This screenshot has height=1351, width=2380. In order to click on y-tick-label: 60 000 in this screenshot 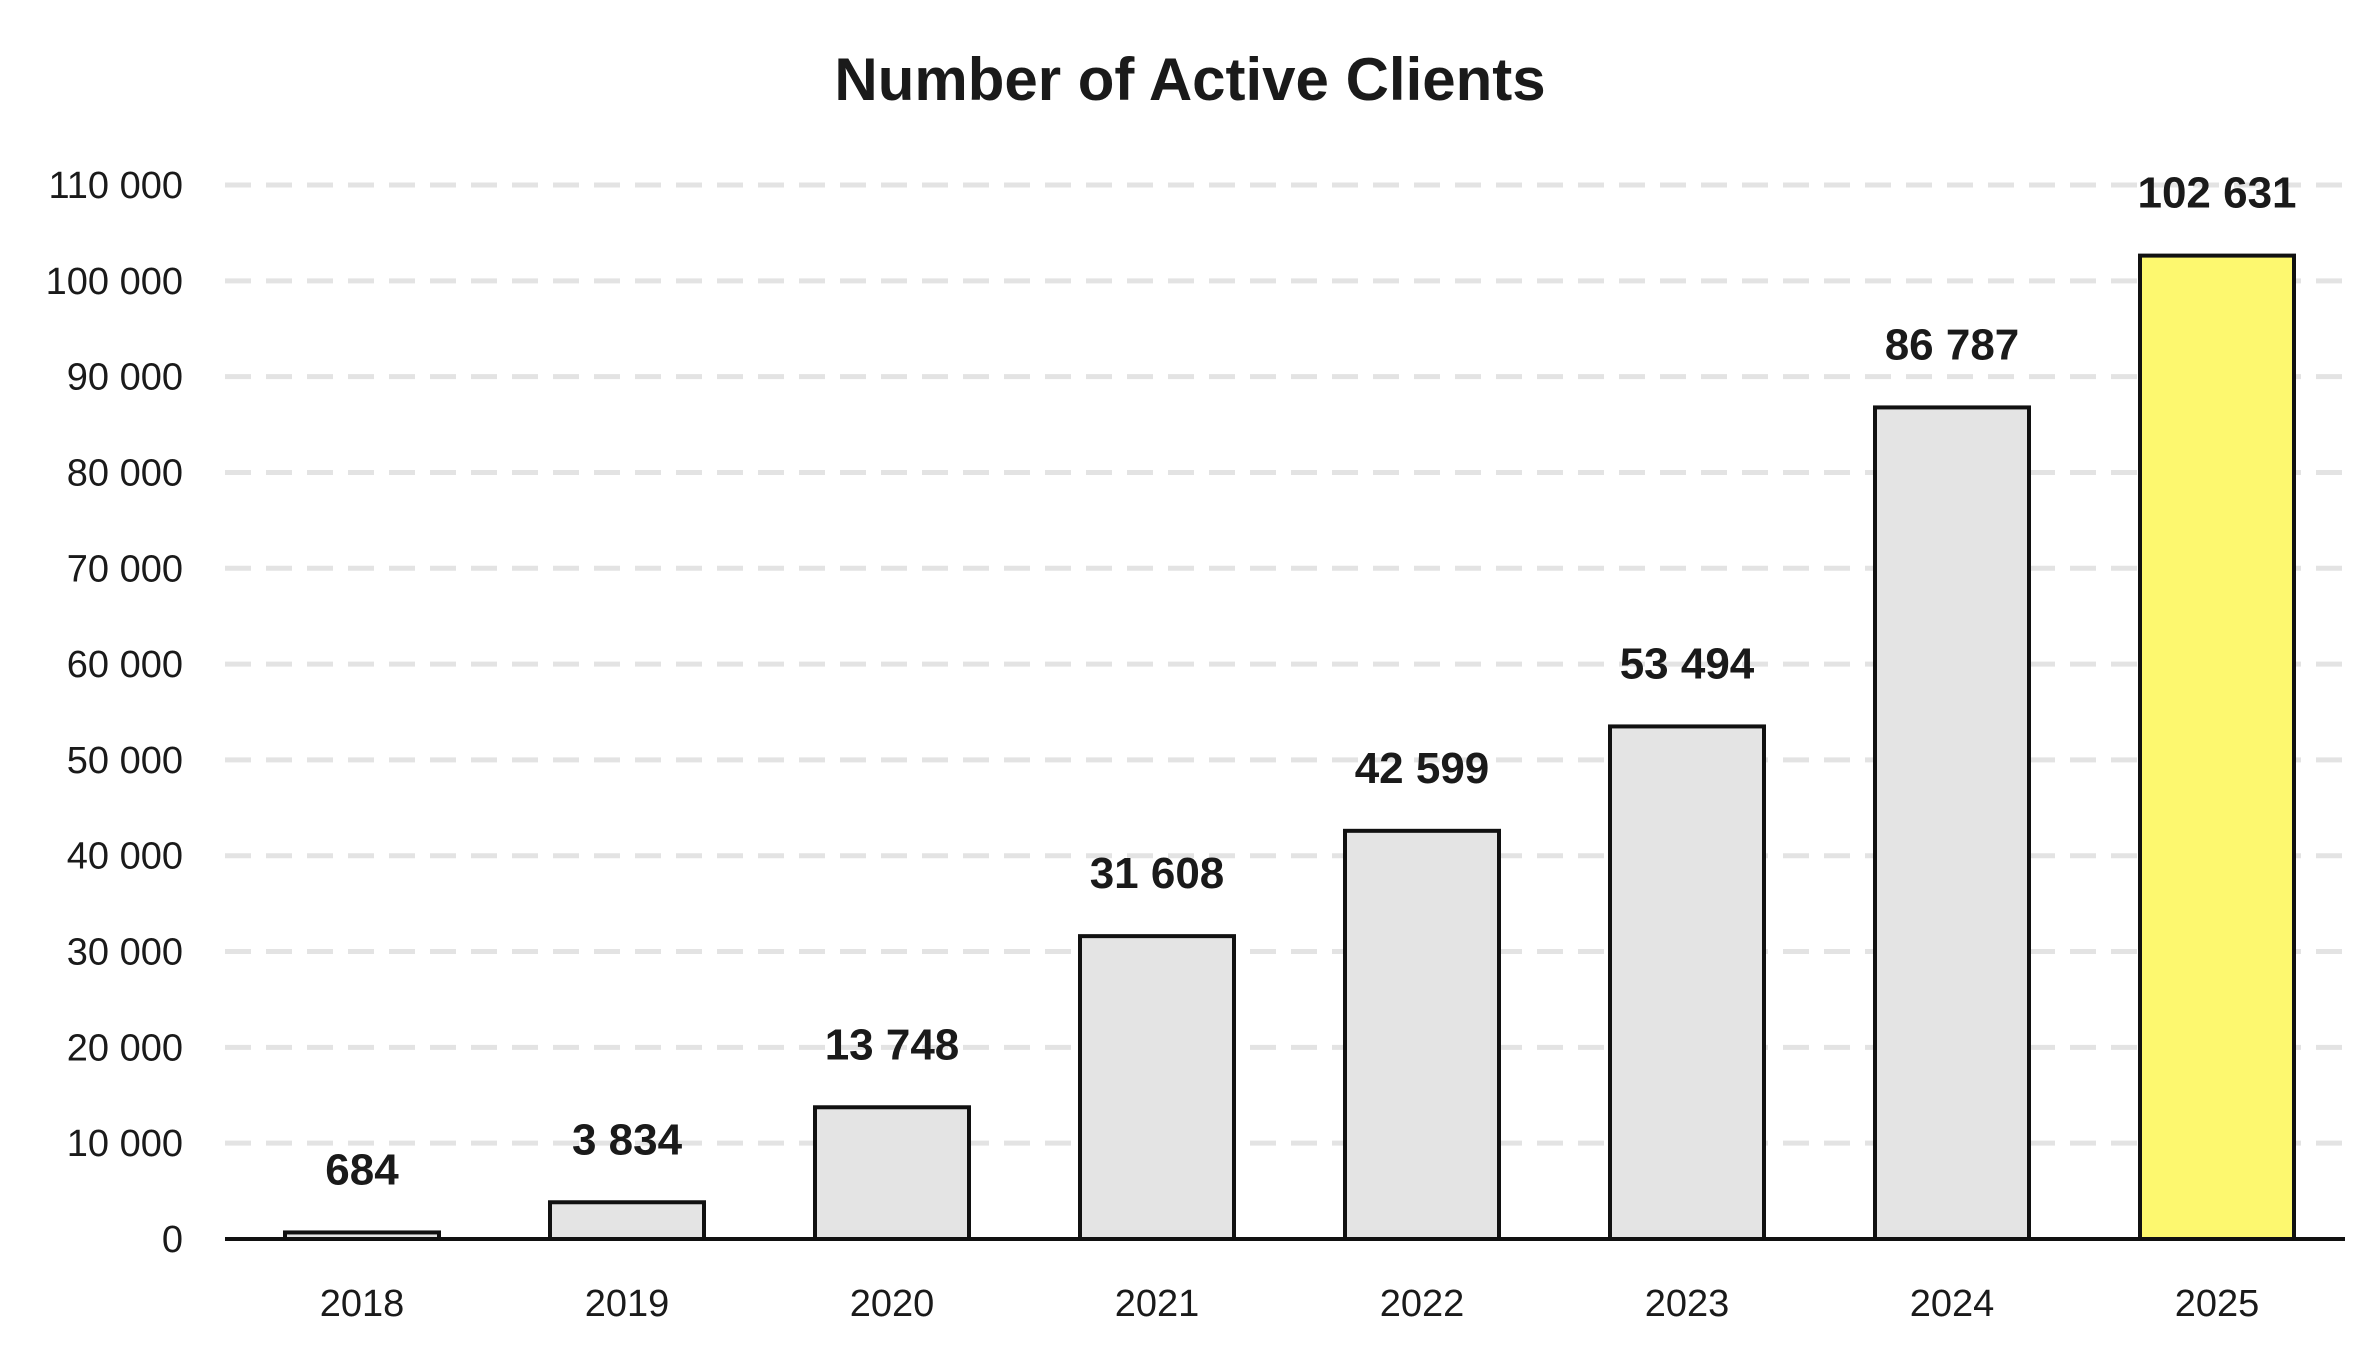, I will do `click(125, 665)`.